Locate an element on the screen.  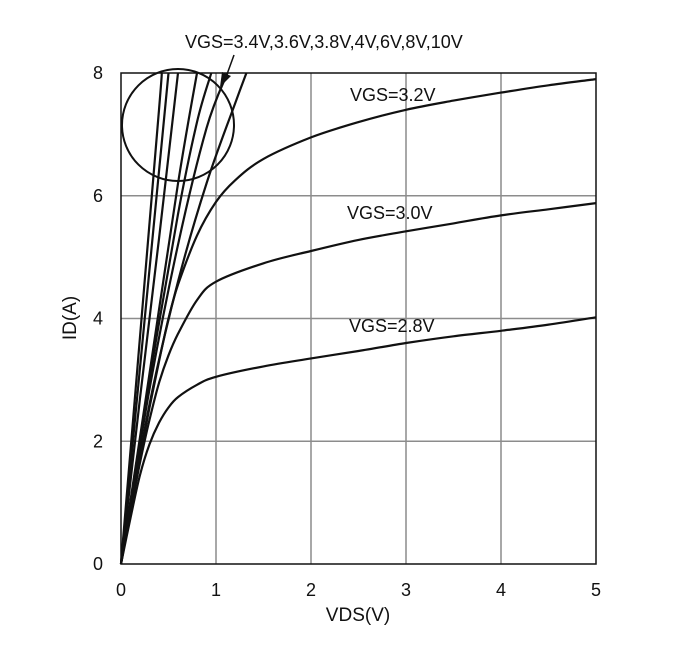
y-tick-label: 0 is located at coordinates (98, 564).